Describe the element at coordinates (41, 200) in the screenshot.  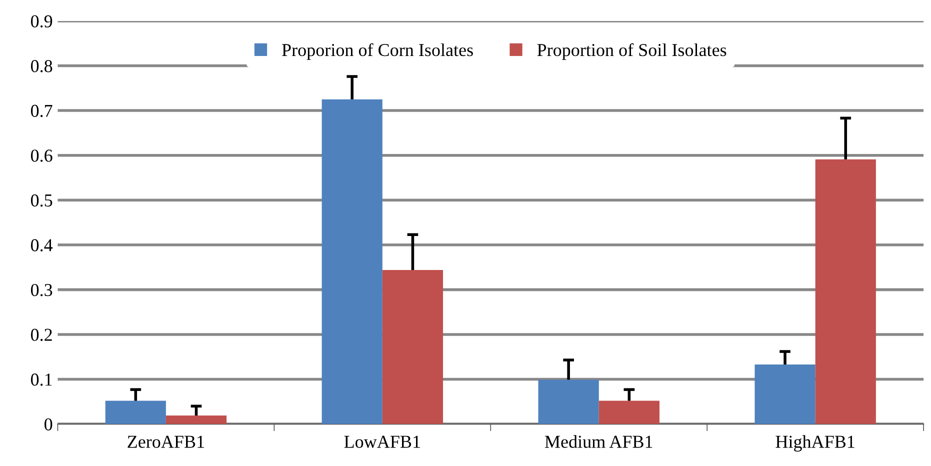
I see `y-tick-label: 0.5` at that location.